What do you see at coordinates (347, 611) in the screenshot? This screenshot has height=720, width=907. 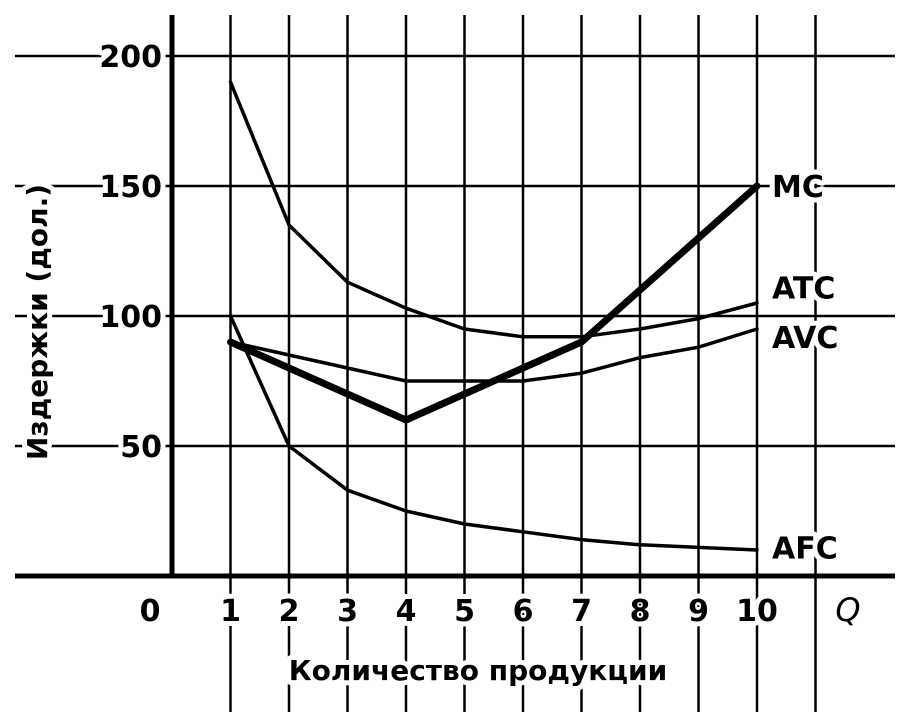 I see `x-tick-label: 3` at bounding box center [347, 611].